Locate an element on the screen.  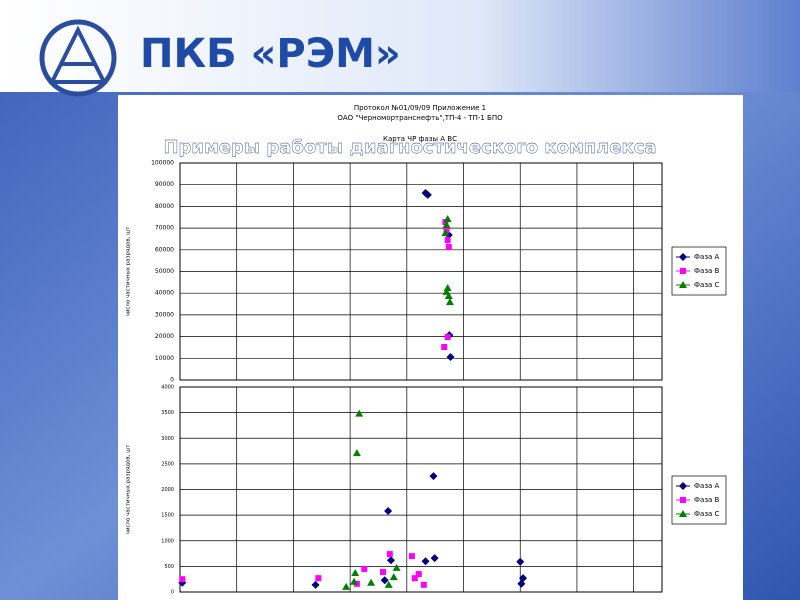
y-tick-label: 70000 is located at coordinates (164, 228).